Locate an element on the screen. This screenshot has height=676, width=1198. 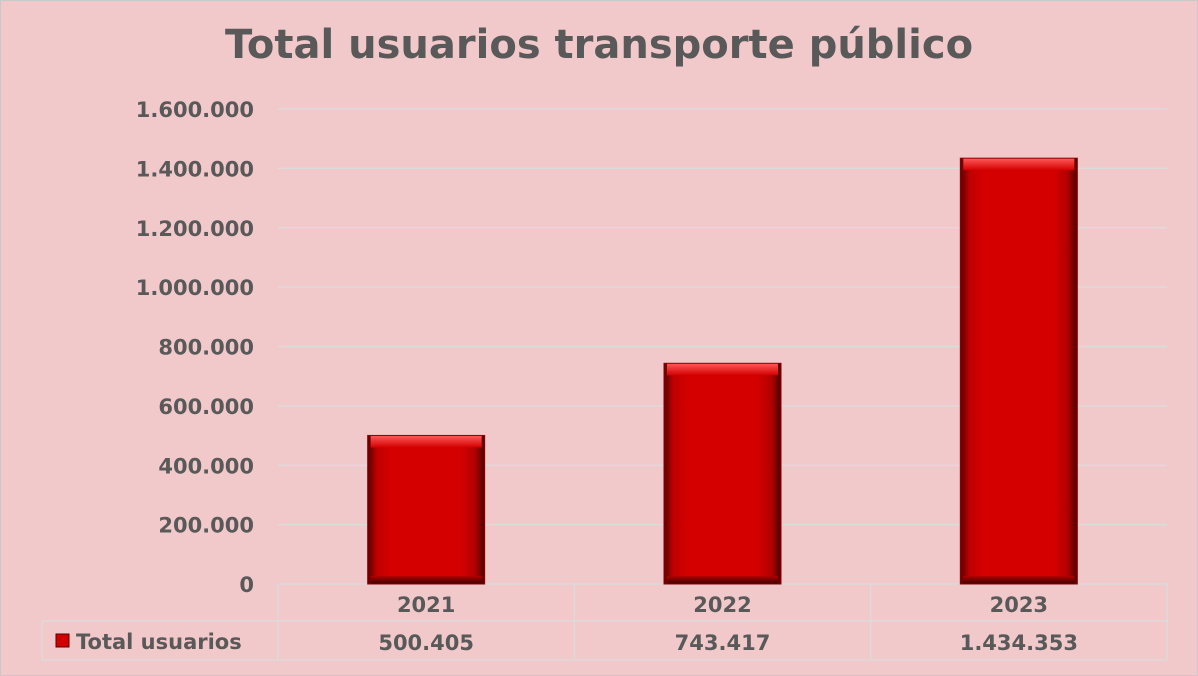
y-tick-label: 400.000 is located at coordinates (206, 466).